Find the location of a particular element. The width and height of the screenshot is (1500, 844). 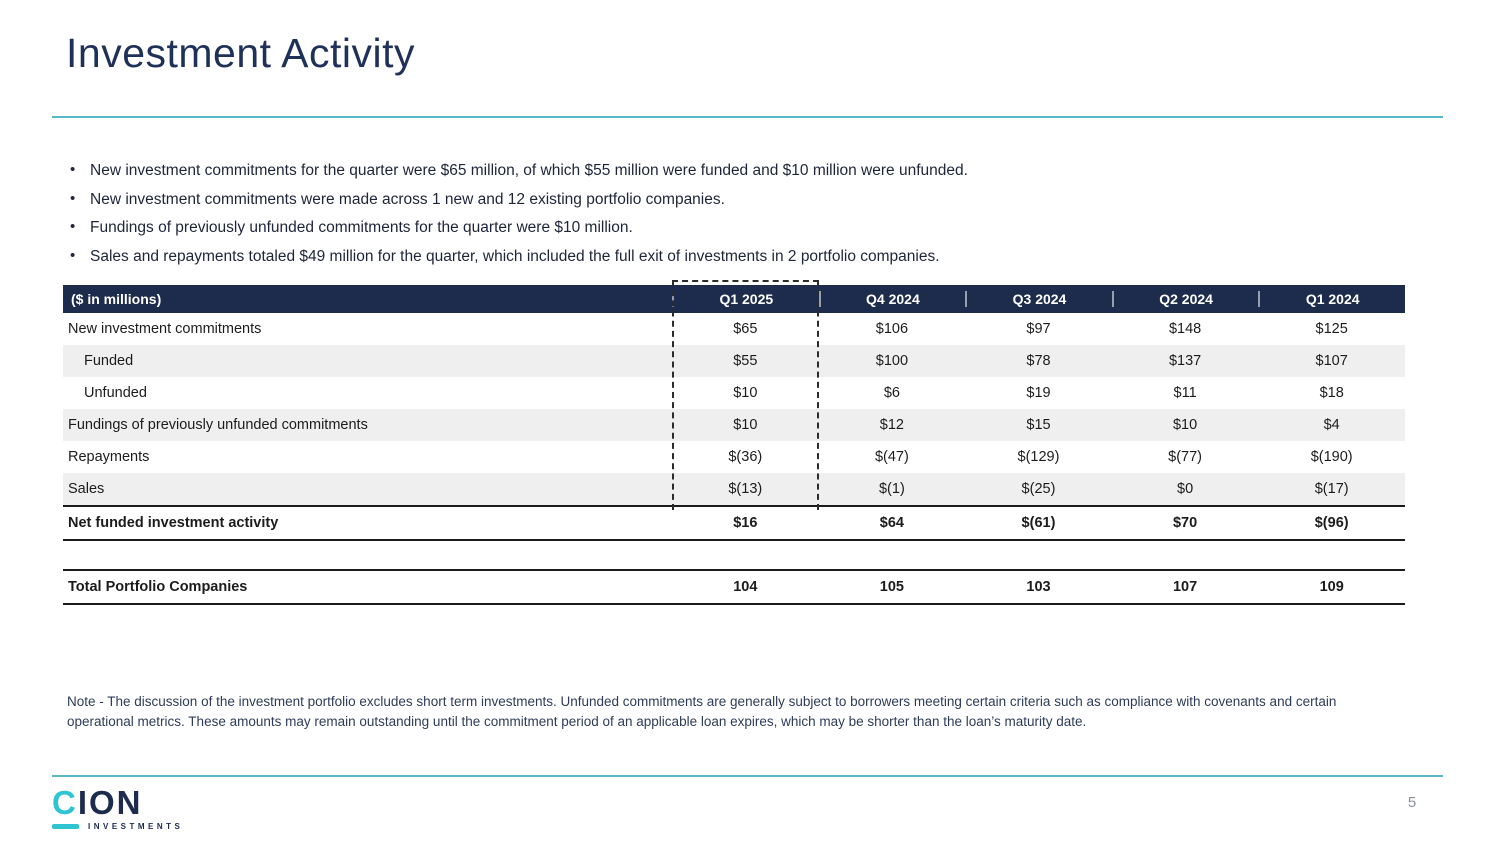

cell-value: $70 is located at coordinates (1185, 523).